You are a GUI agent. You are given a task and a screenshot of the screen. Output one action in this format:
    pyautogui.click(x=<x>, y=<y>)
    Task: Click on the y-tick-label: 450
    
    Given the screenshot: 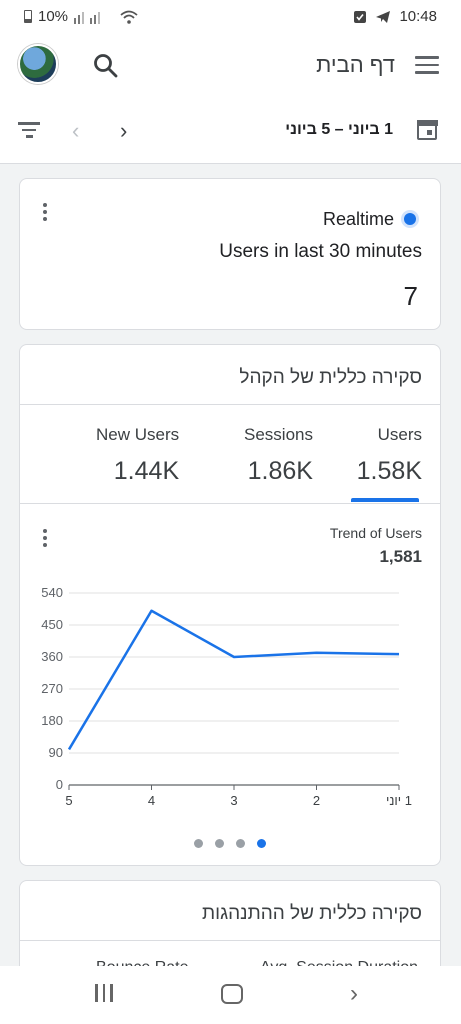 What is the action you would take?
    pyautogui.click(x=52, y=624)
    